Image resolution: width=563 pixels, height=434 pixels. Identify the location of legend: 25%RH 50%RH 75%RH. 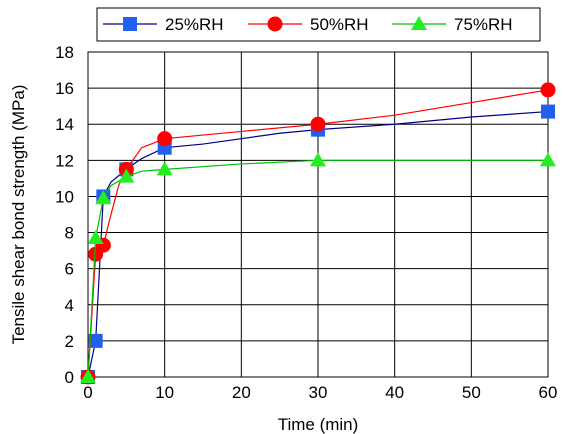
(318, 24).